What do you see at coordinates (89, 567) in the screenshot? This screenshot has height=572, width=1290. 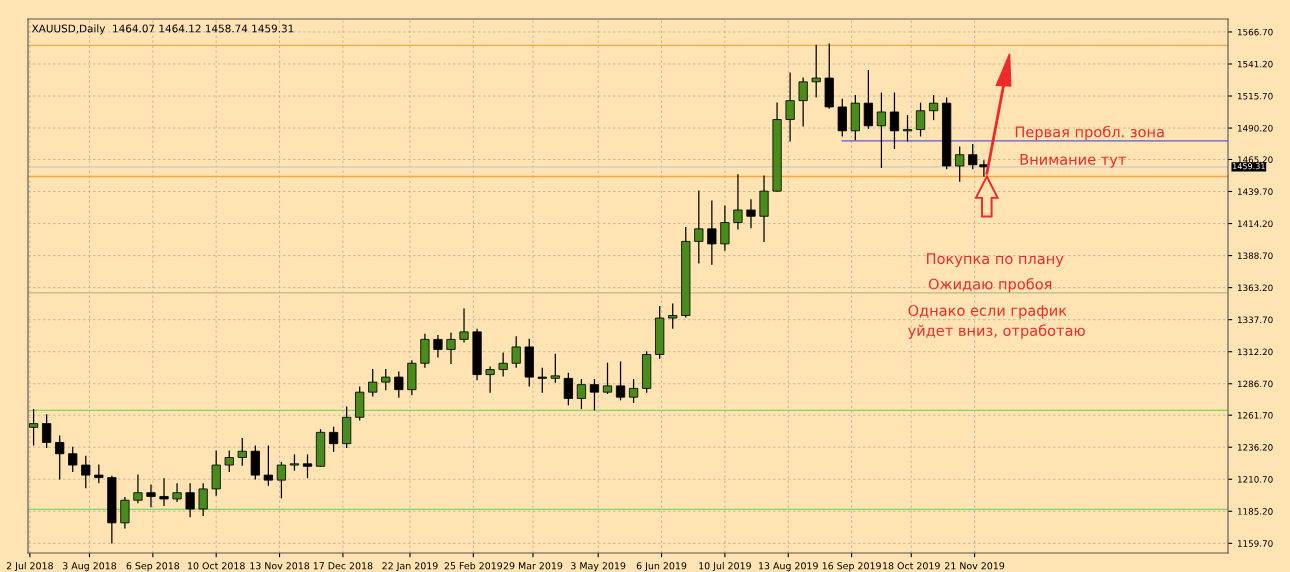 I see `x-tick-label: 3 Aug 2018` at bounding box center [89, 567].